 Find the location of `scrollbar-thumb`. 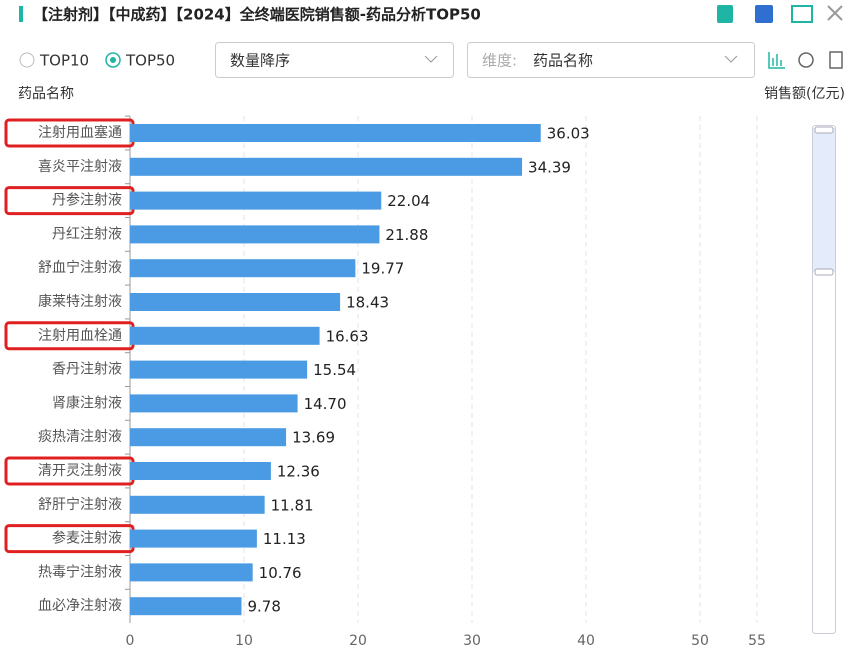

scrollbar-thumb is located at coordinates (824, 200).